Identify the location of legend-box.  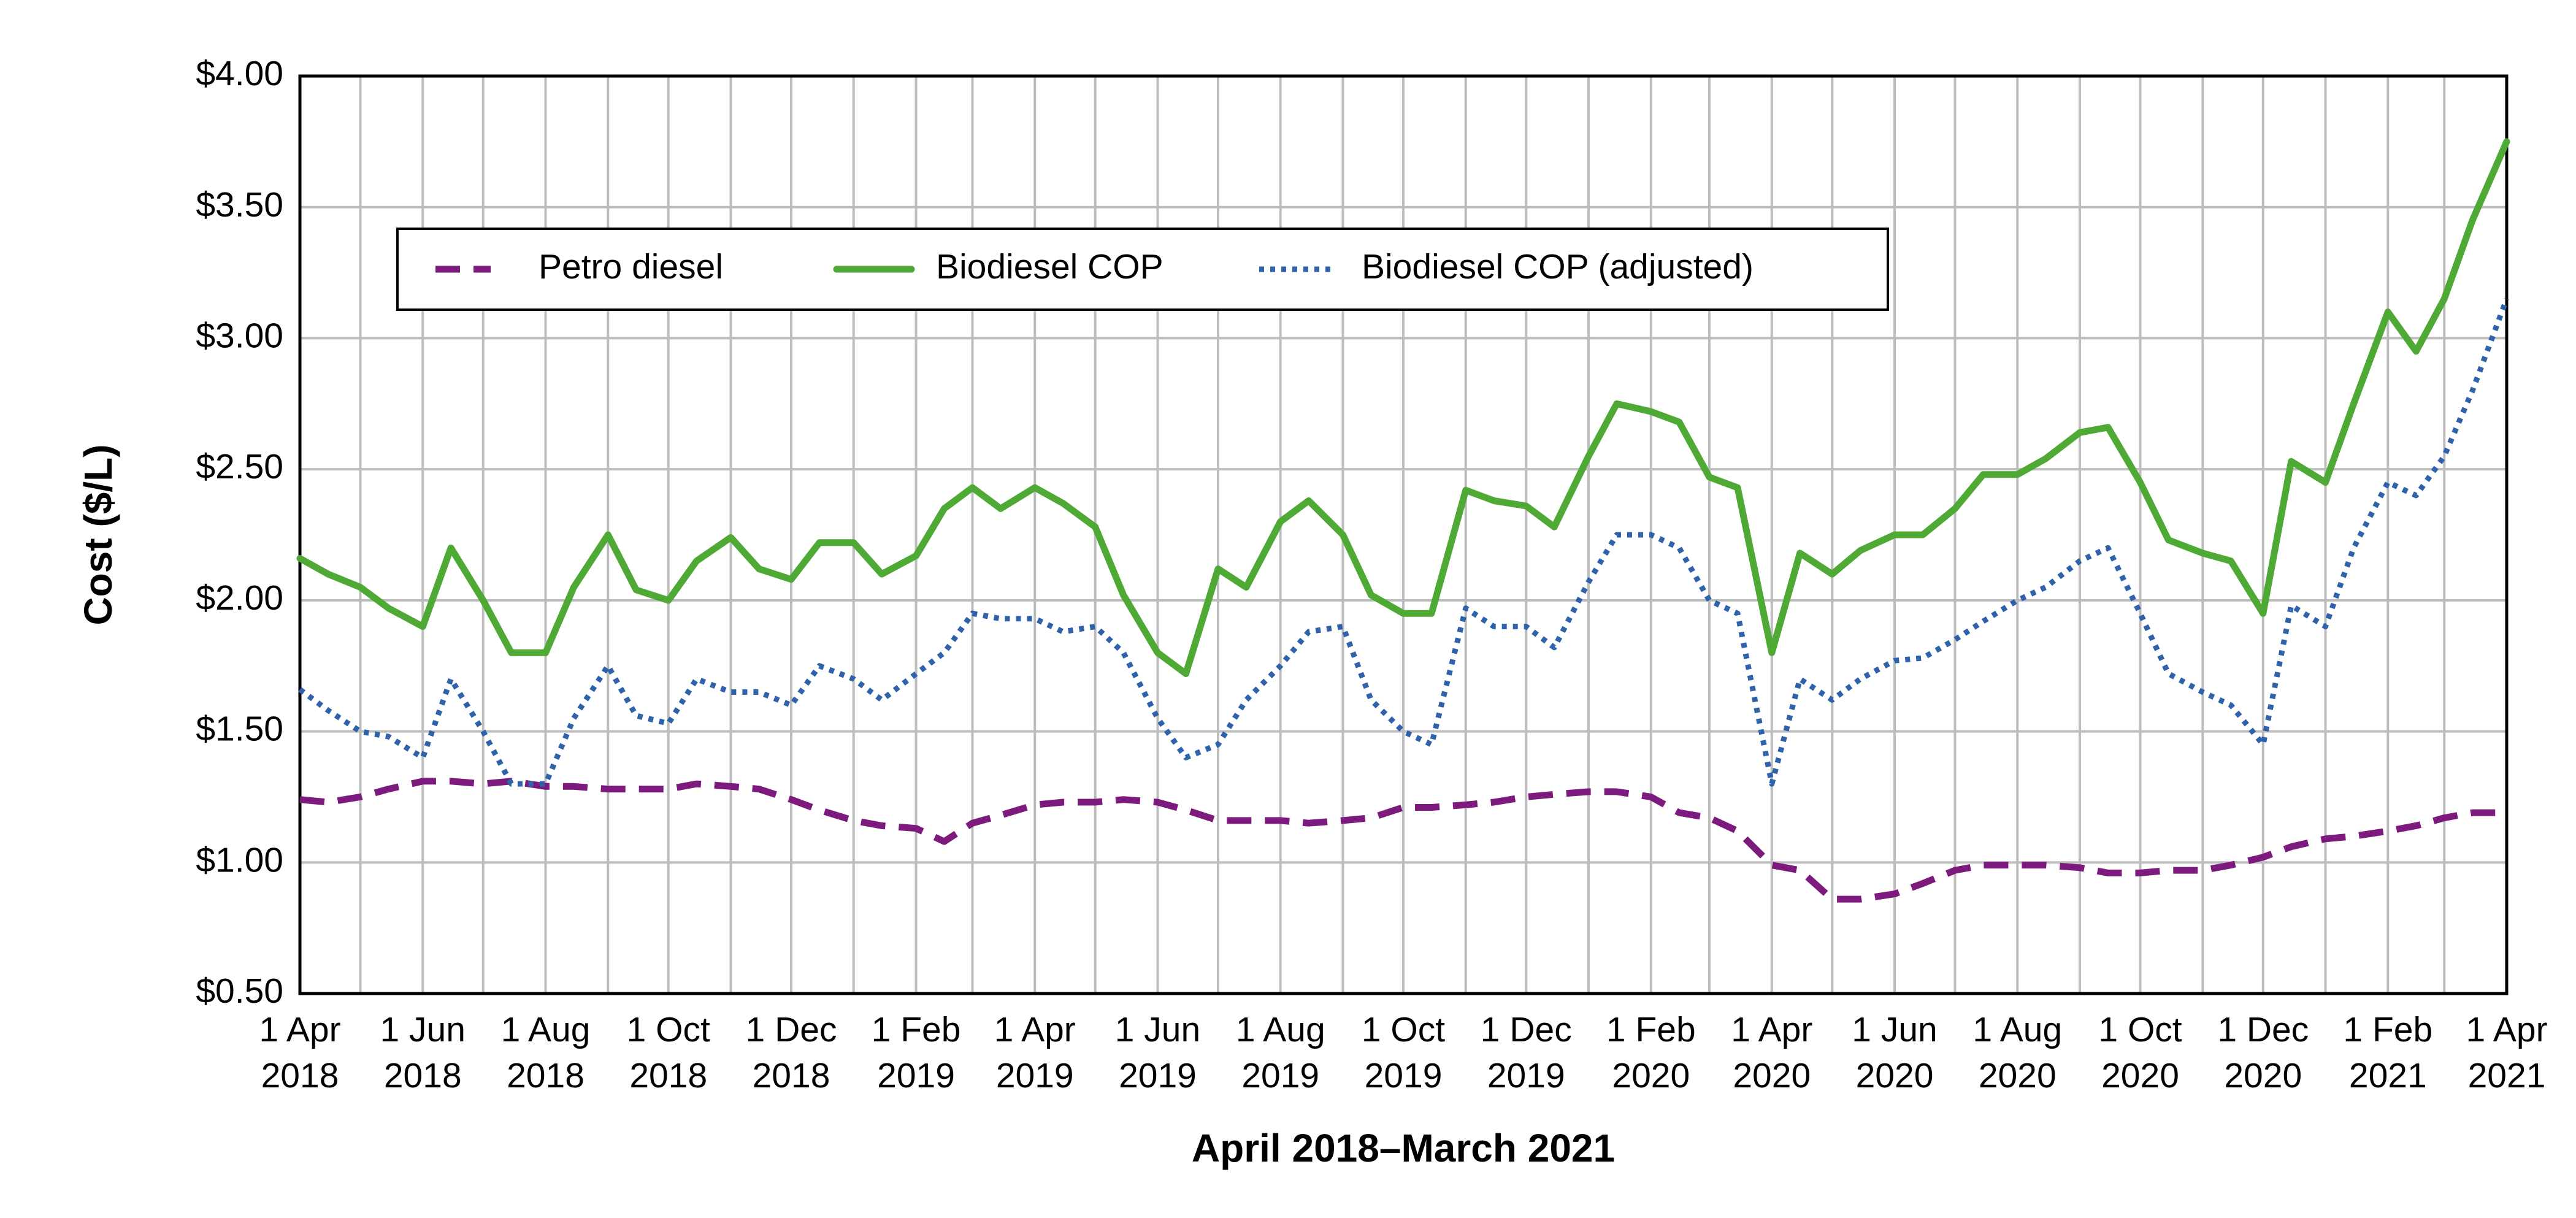
(1142, 269).